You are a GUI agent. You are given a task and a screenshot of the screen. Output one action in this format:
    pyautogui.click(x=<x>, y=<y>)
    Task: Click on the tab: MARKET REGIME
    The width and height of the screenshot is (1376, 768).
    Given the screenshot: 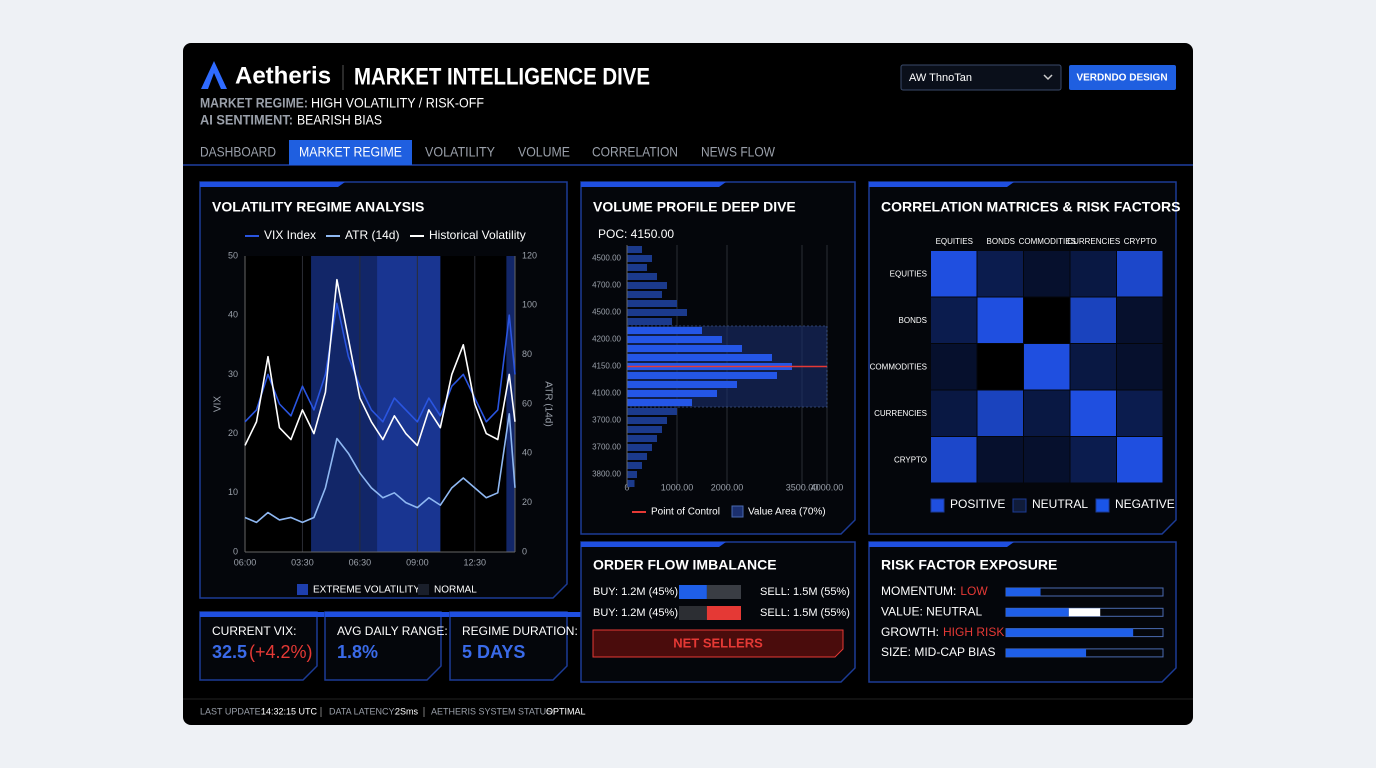 What is the action you would take?
    pyautogui.click(x=350, y=152)
    